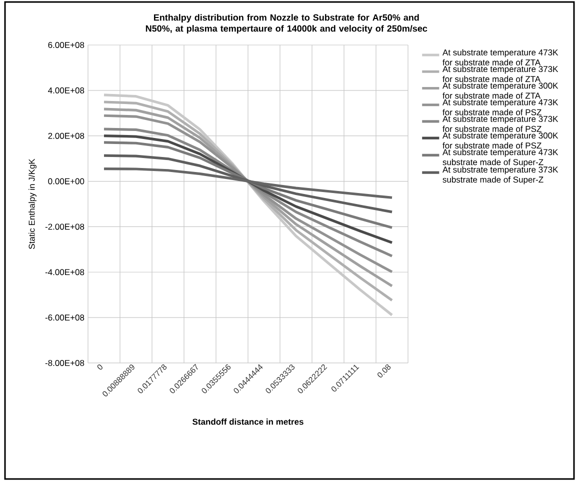  Describe the element at coordinates (287, 24) in the screenshot. I see `chart-title: Enthalpy distribution from Nozzle to Substrate for Ar50% and N50%, at plasma tempertaure of 14000k and velocity of 250m/sec` at that location.